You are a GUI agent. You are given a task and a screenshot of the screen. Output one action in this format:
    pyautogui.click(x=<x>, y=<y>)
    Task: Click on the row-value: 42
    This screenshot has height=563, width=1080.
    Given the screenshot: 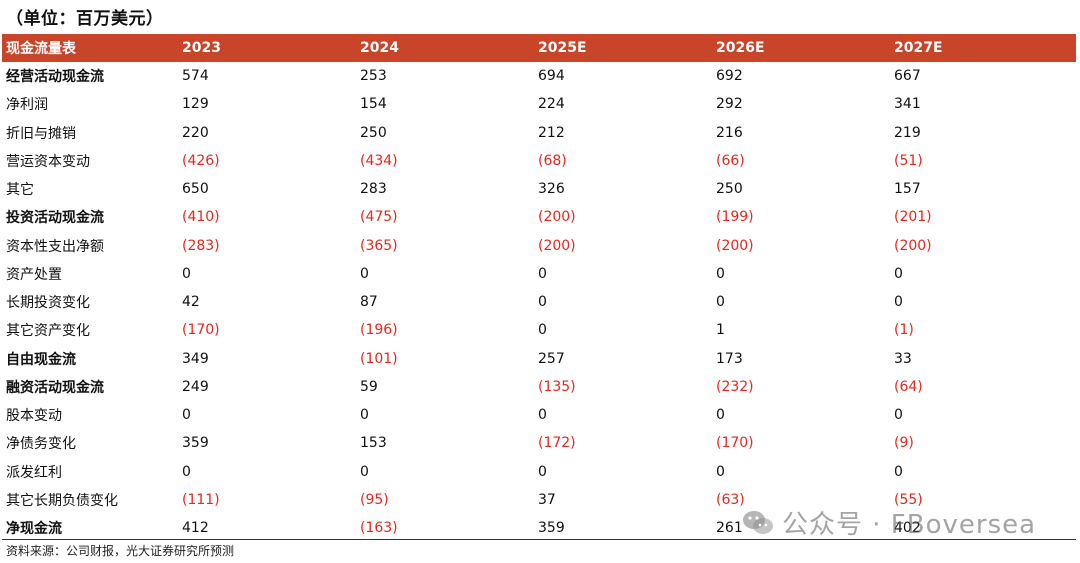 What is the action you would take?
    pyautogui.click(x=191, y=302)
    